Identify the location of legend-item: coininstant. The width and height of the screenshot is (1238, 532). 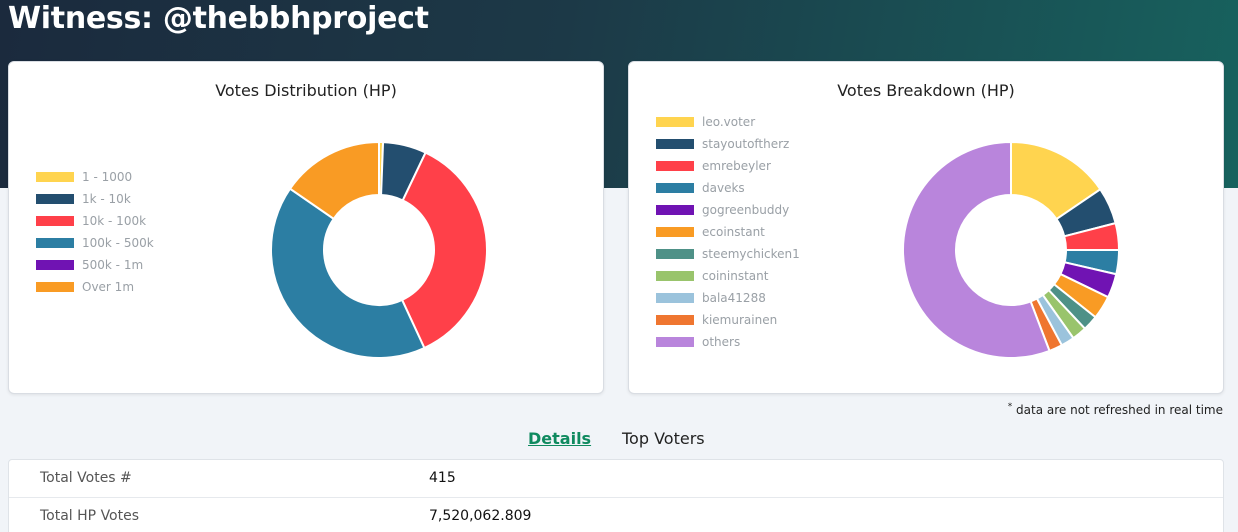
(728, 276).